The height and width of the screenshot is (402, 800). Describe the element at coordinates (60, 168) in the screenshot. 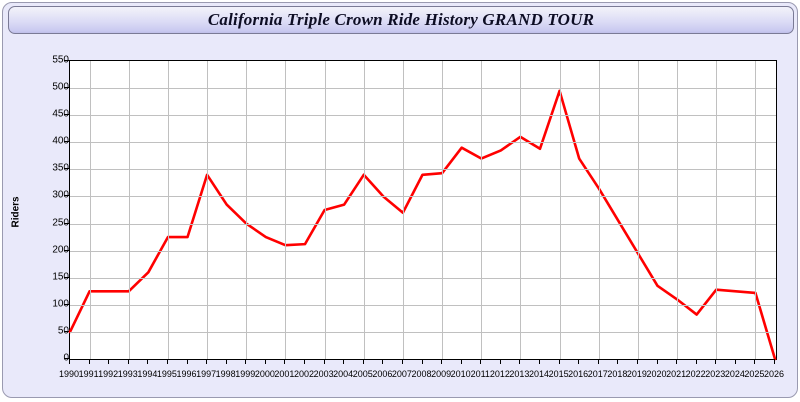

I see `y-axis-tick-label: 350` at that location.